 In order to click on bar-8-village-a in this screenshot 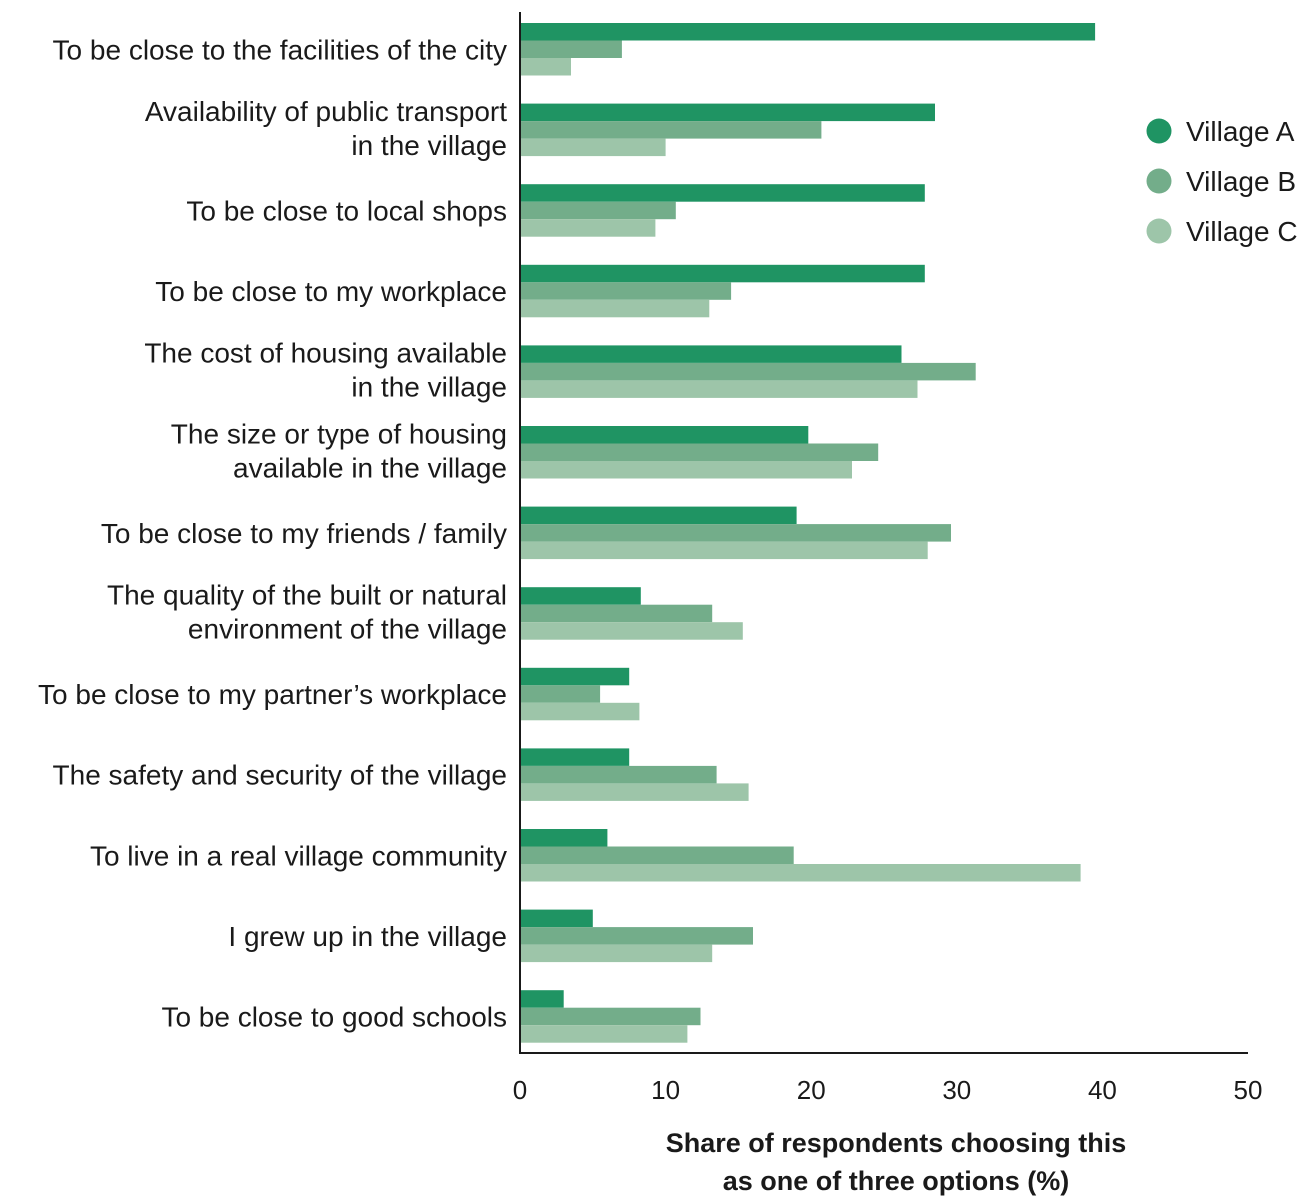, I will do `click(580, 596)`.